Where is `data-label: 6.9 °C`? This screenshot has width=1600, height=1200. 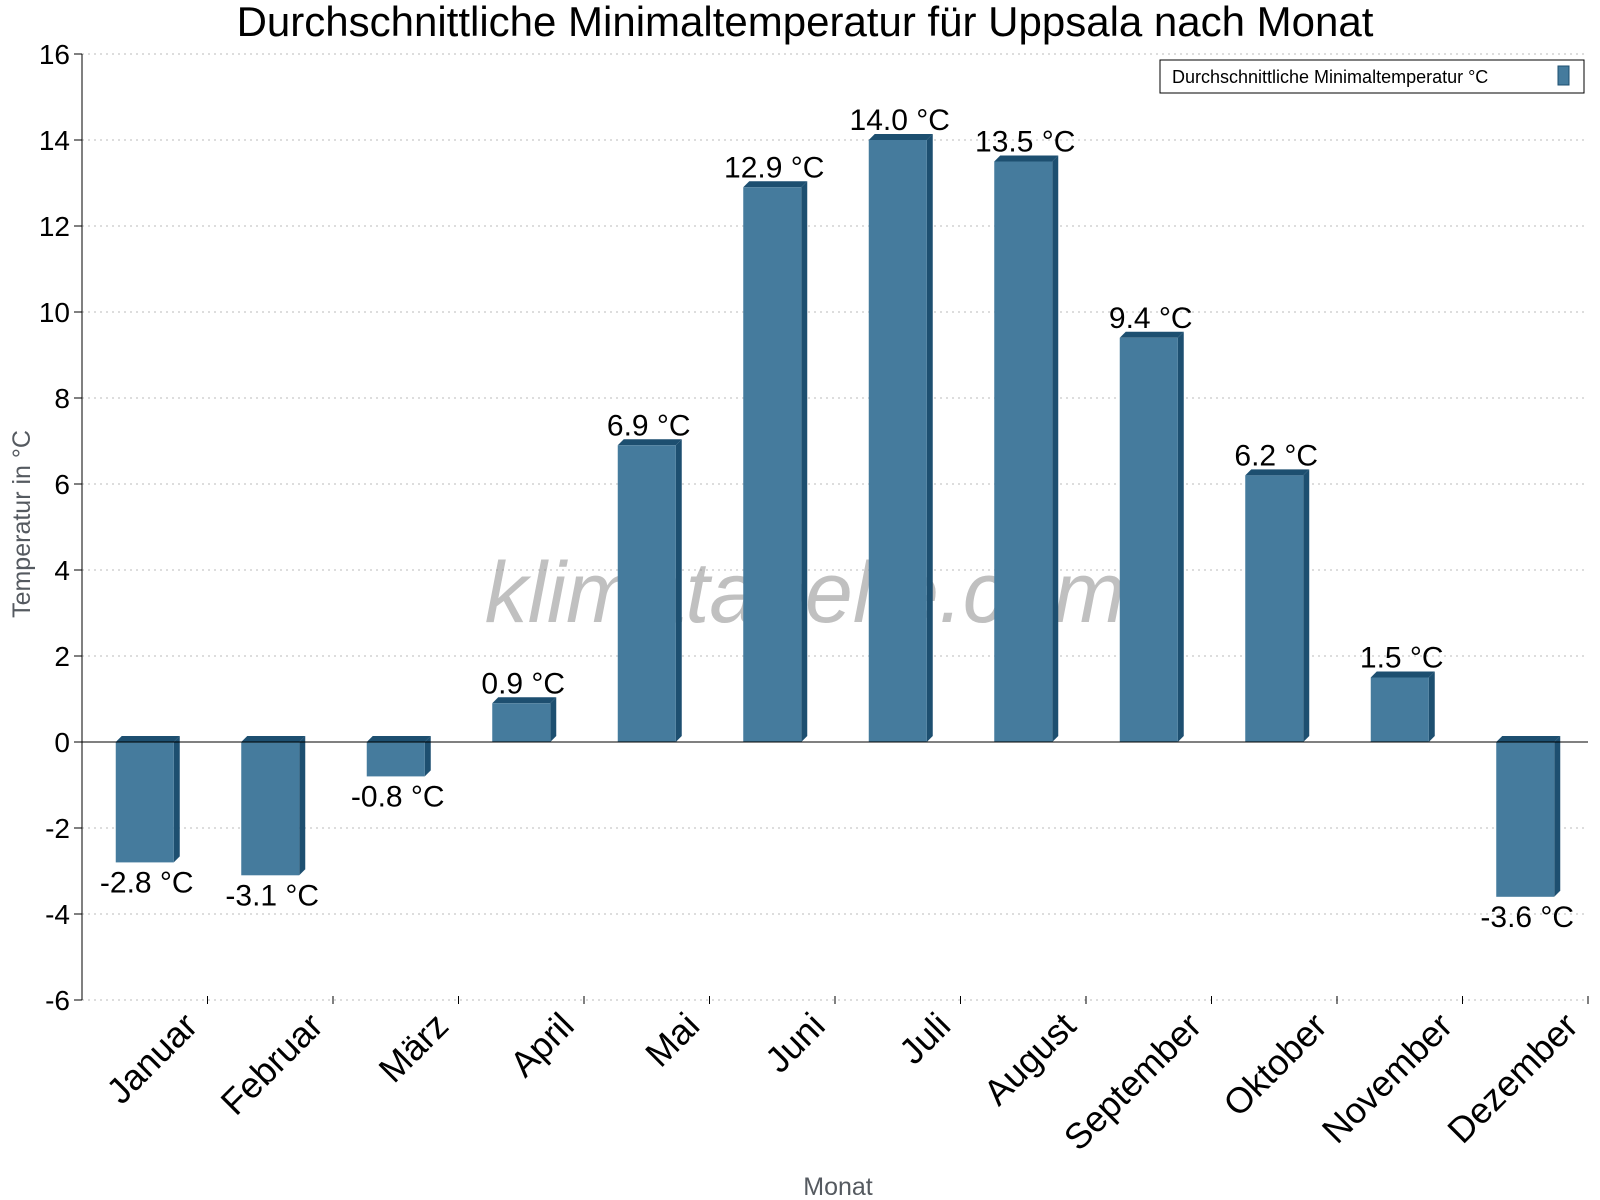 data-label: 6.9 °C is located at coordinates (649, 425).